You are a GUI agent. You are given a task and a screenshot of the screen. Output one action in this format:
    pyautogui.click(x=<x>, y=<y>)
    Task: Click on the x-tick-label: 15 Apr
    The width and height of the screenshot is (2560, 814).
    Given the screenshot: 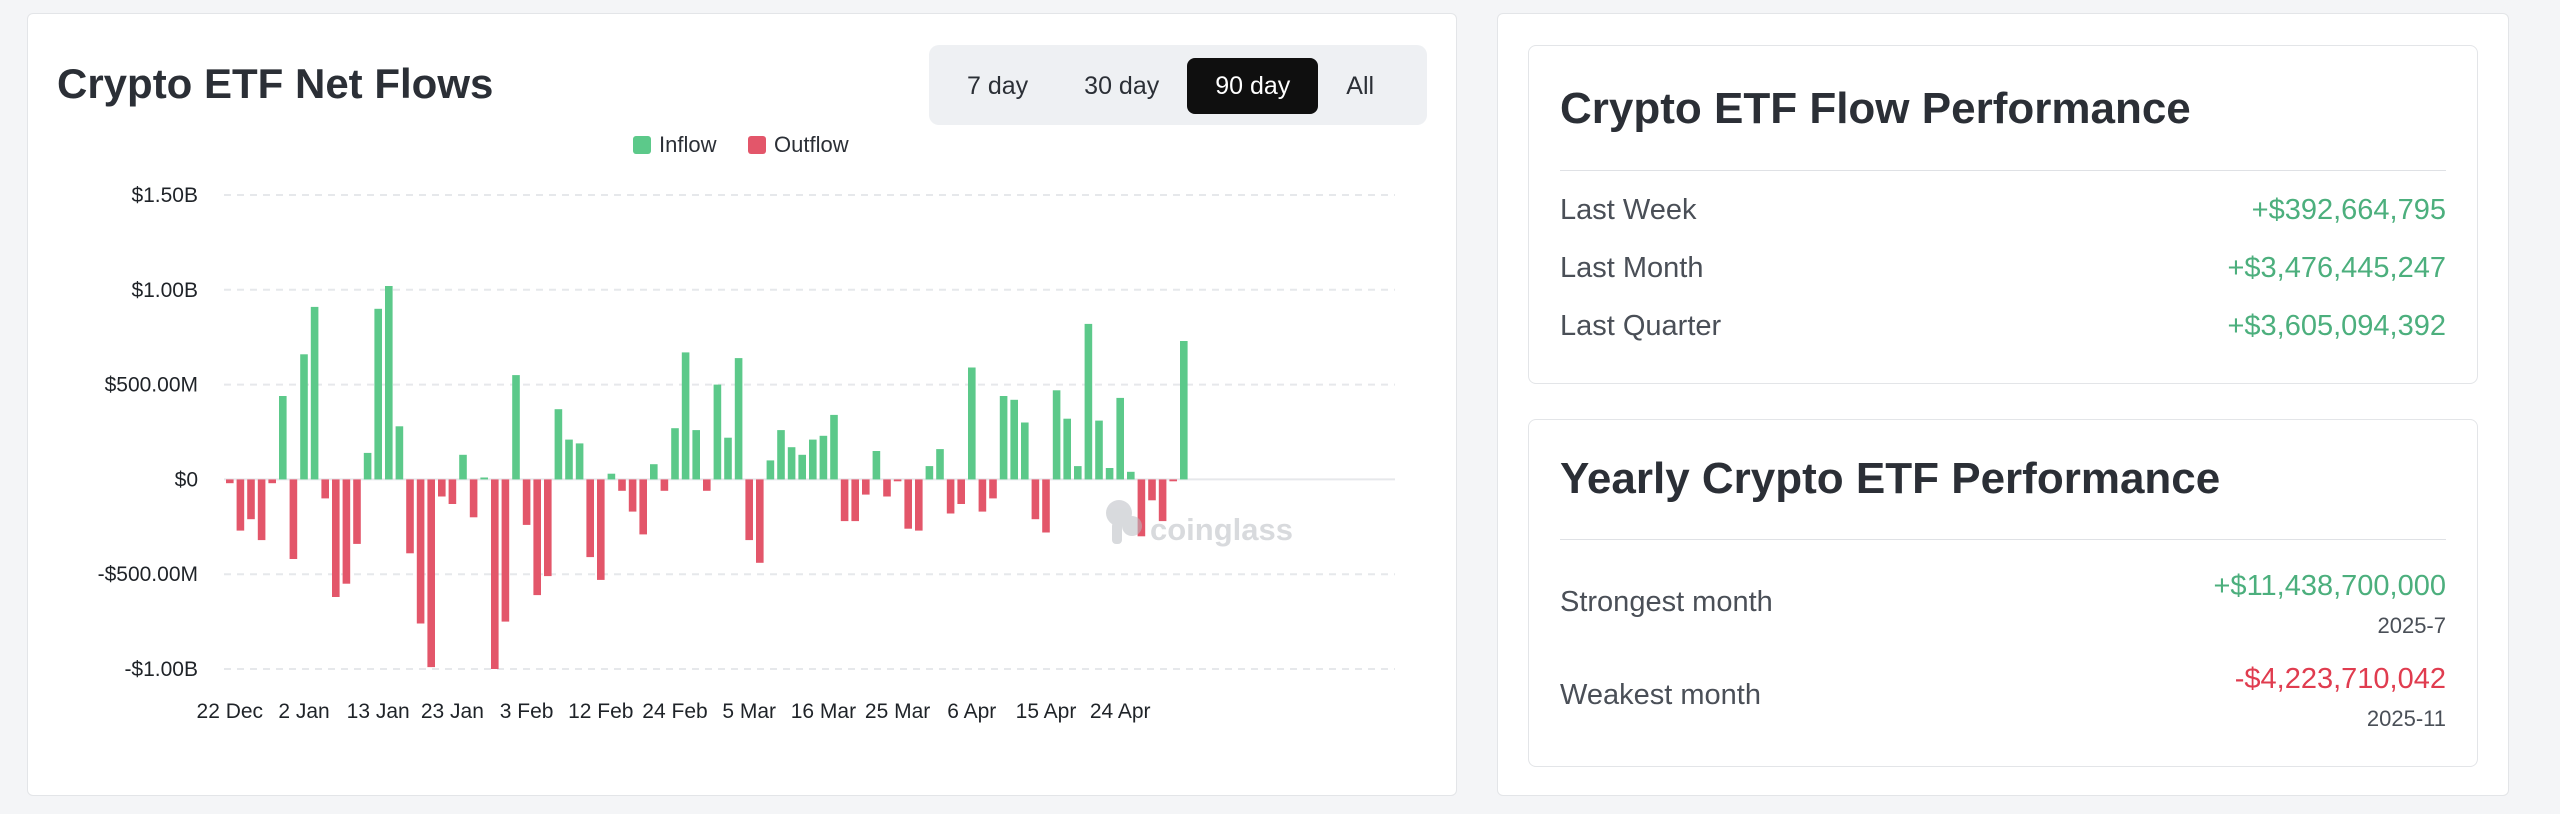 What is the action you would take?
    pyautogui.click(x=1046, y=711)
    